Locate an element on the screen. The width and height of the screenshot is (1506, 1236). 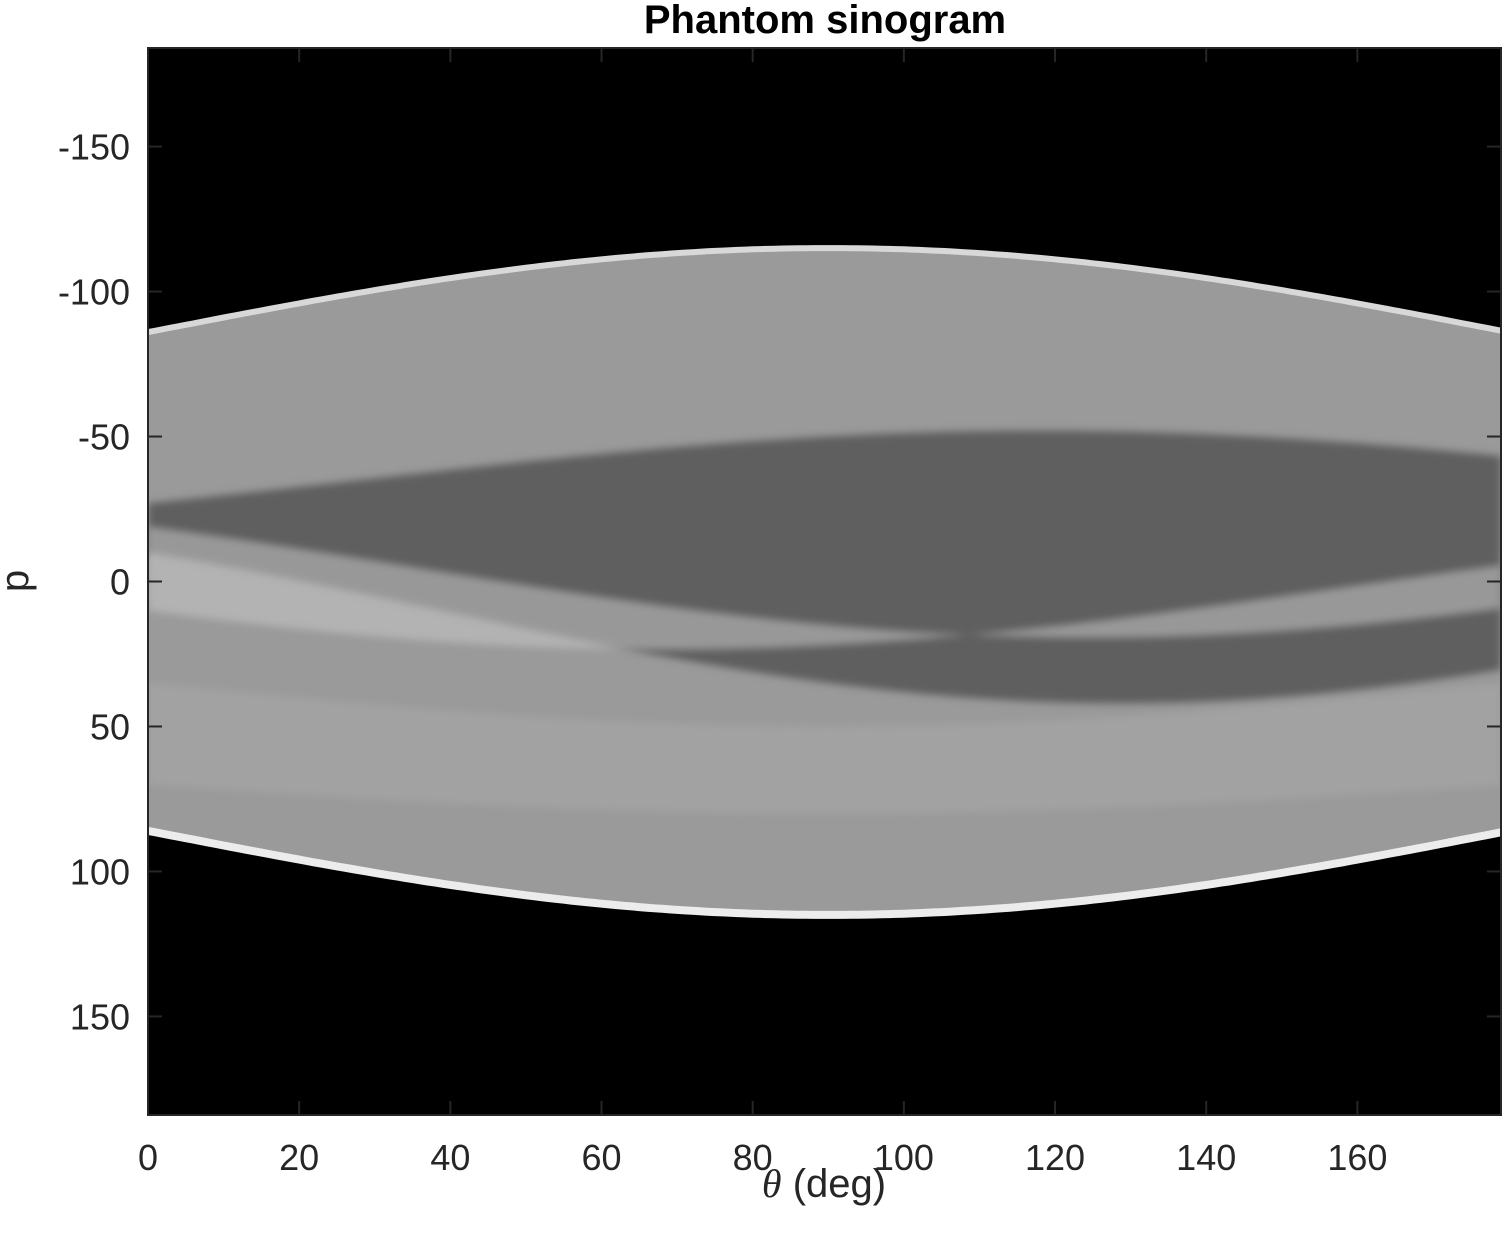
y-tick-labels: -150 -100 -50 0 50 100 150 is located at coordinates (94, 582).